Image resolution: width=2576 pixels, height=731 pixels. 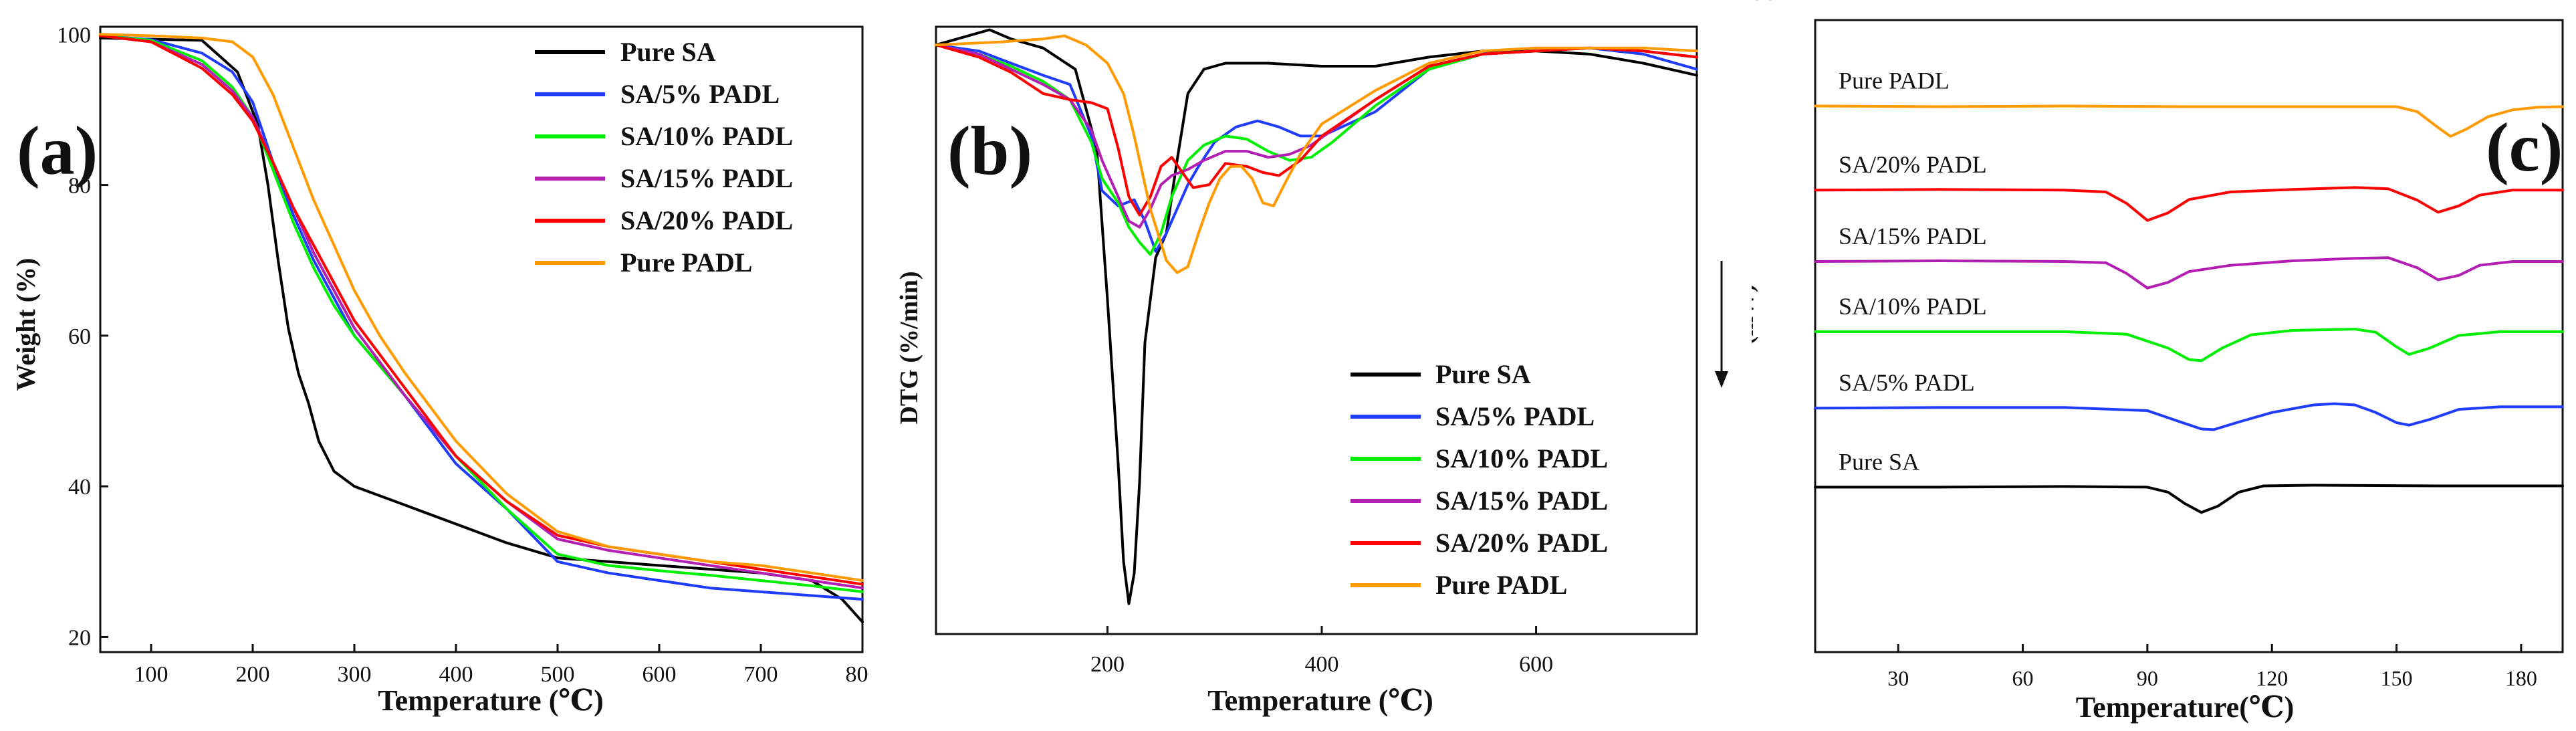 I want to click on chart-a-y-ticks: 20 40 60 80 100, so click(x=82, y=336).